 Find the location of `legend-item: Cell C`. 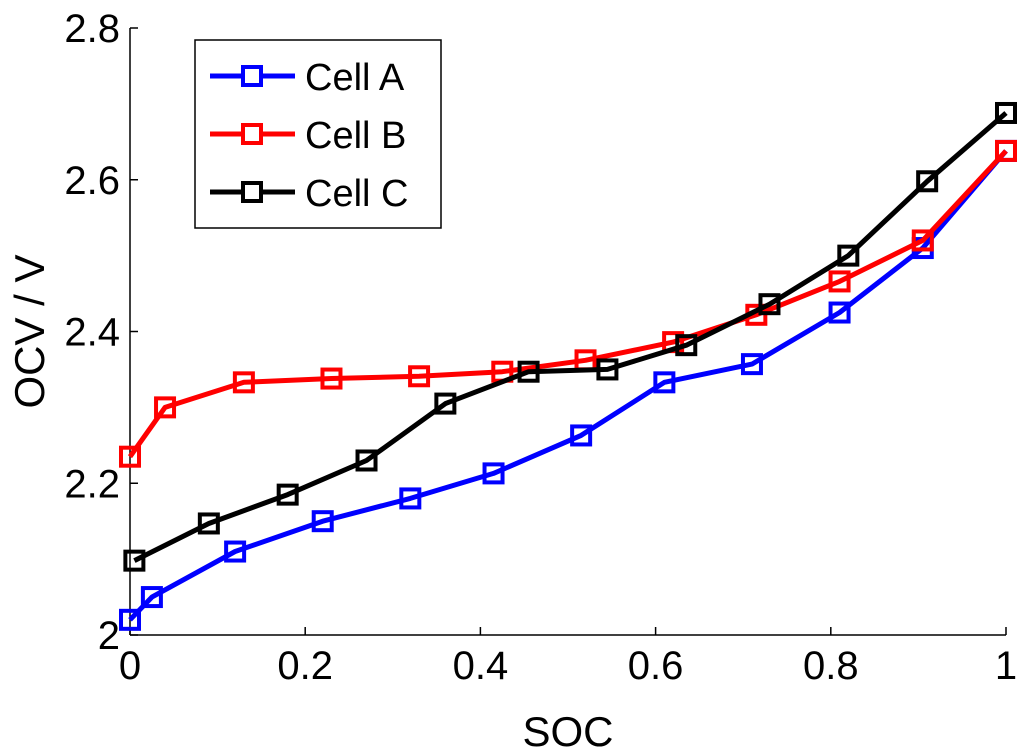

legend-item: Cell C is located at coordinates (309, 194).